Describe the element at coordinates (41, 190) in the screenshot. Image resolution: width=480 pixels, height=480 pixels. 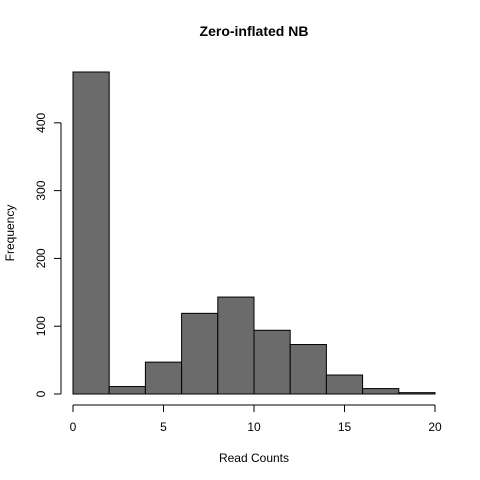
I see `y-tick-label: 300` at that location.